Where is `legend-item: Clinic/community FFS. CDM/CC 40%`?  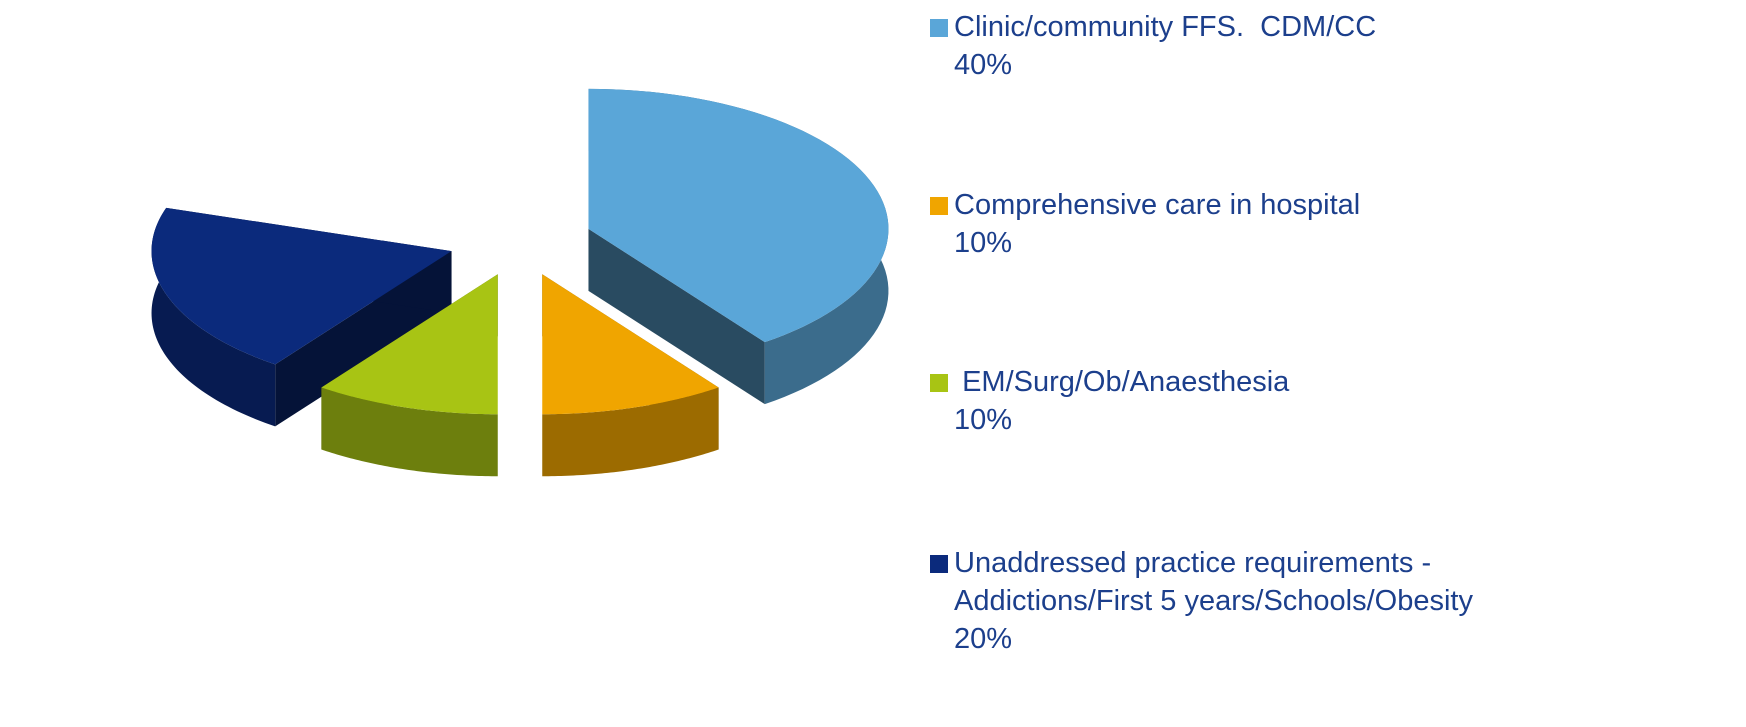 legend-item: Clinic/community FFS. CDM/CC 40% is located at coordinates (1250, 46).